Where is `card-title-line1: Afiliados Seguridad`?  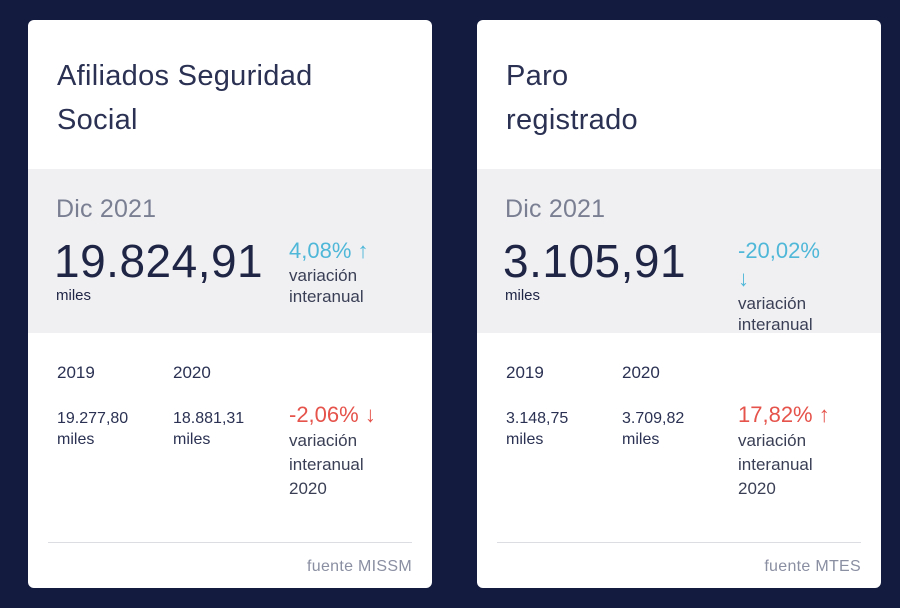 card-title-line1: Afiliados Seguridad is located at coordinates (185, 76).